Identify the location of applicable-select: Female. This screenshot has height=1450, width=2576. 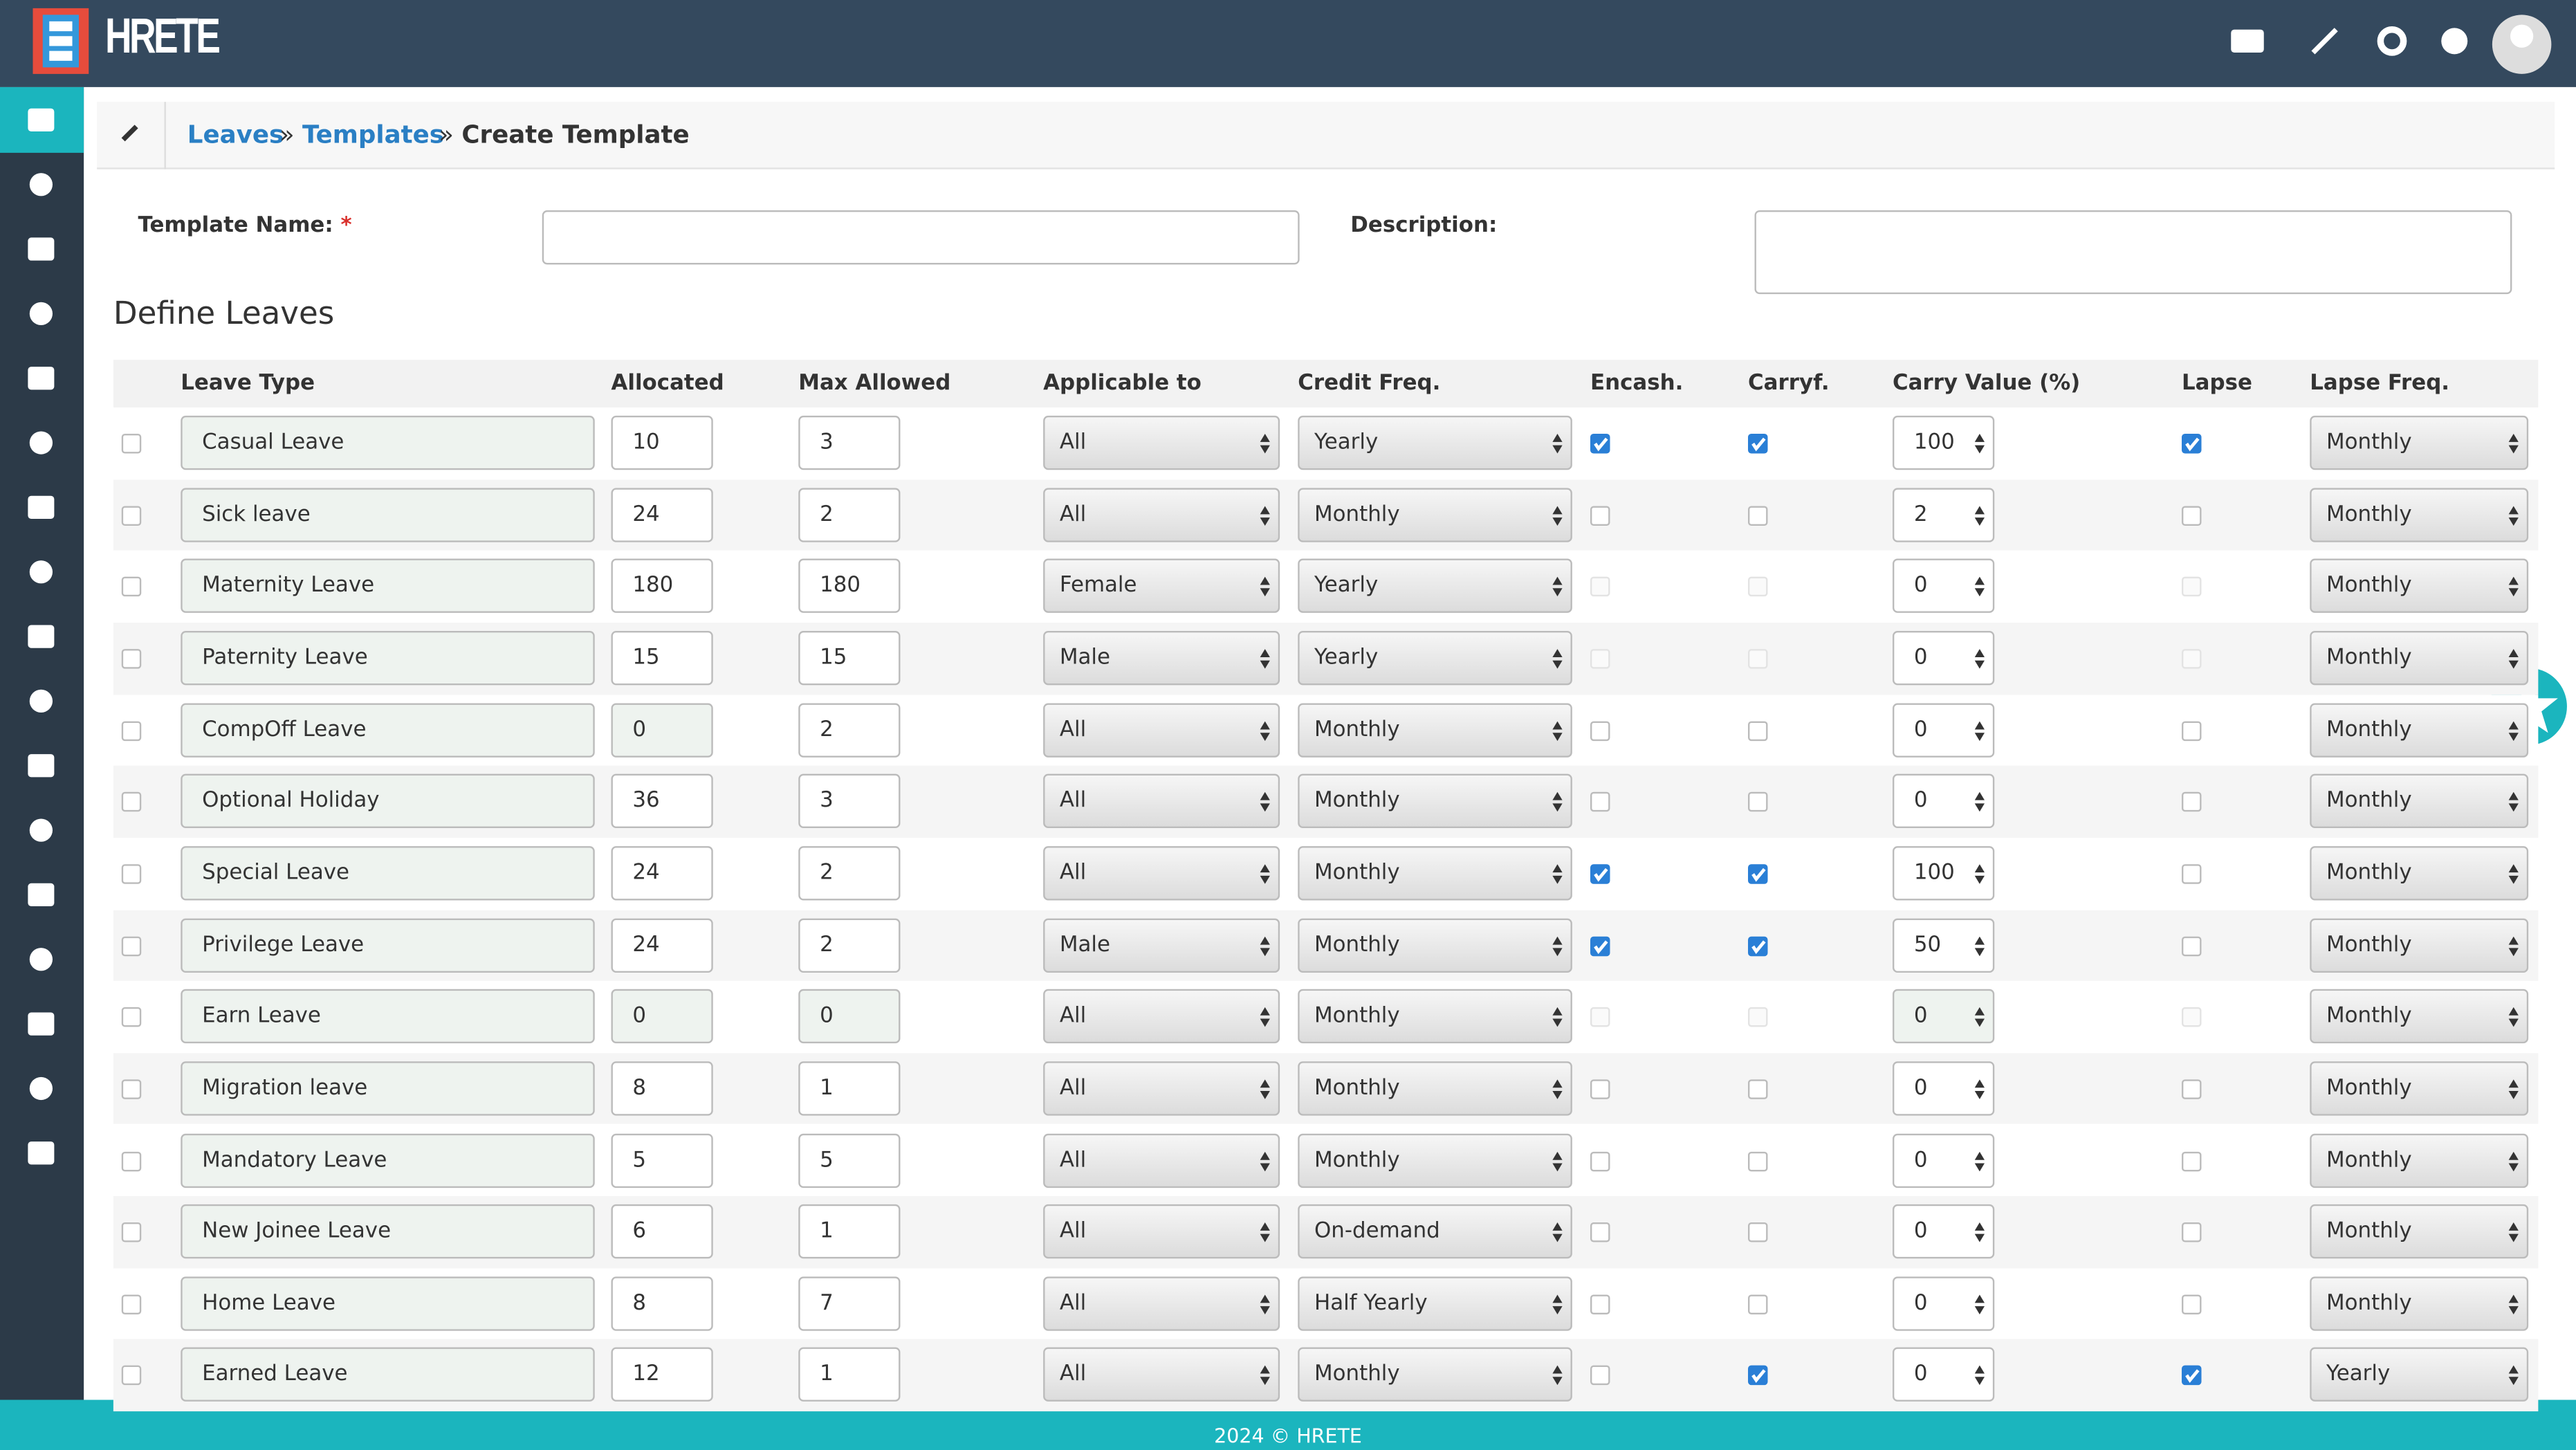
(1161, 586).